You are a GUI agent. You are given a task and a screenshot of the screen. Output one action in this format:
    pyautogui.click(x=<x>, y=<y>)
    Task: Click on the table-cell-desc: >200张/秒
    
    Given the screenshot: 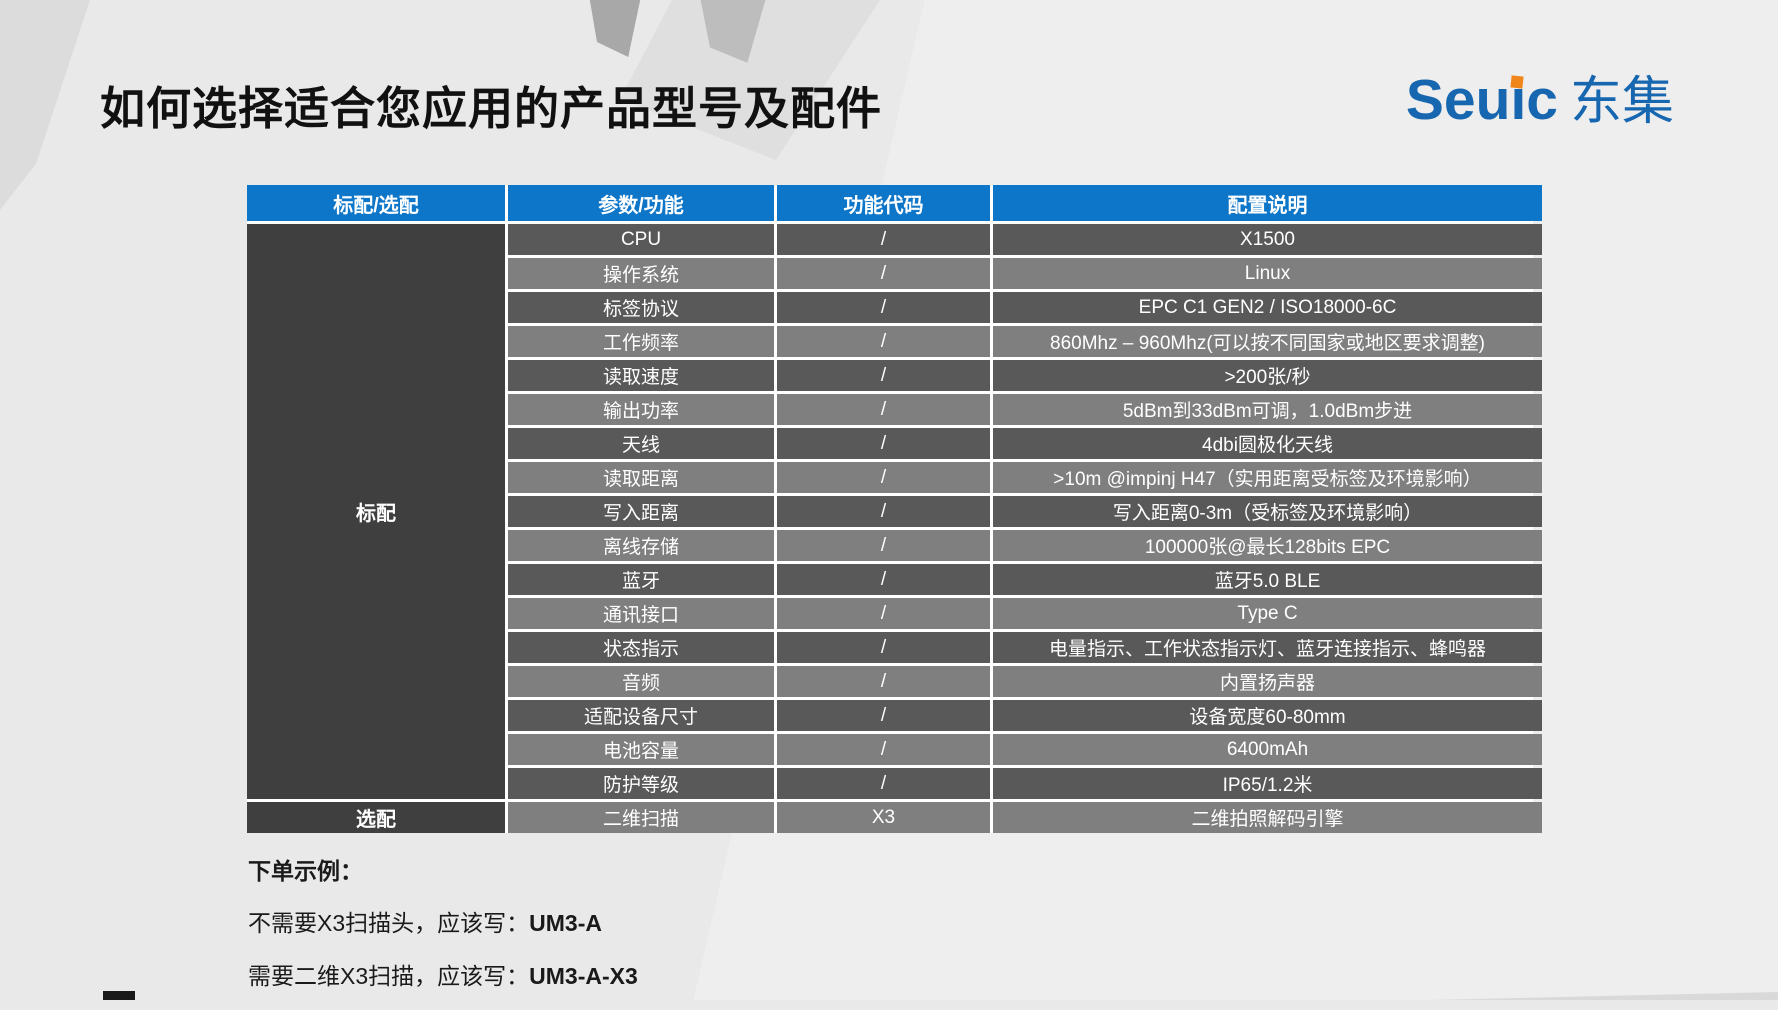 What is the action you would take?
    pyautogui.click(x=1267, y=375)
    